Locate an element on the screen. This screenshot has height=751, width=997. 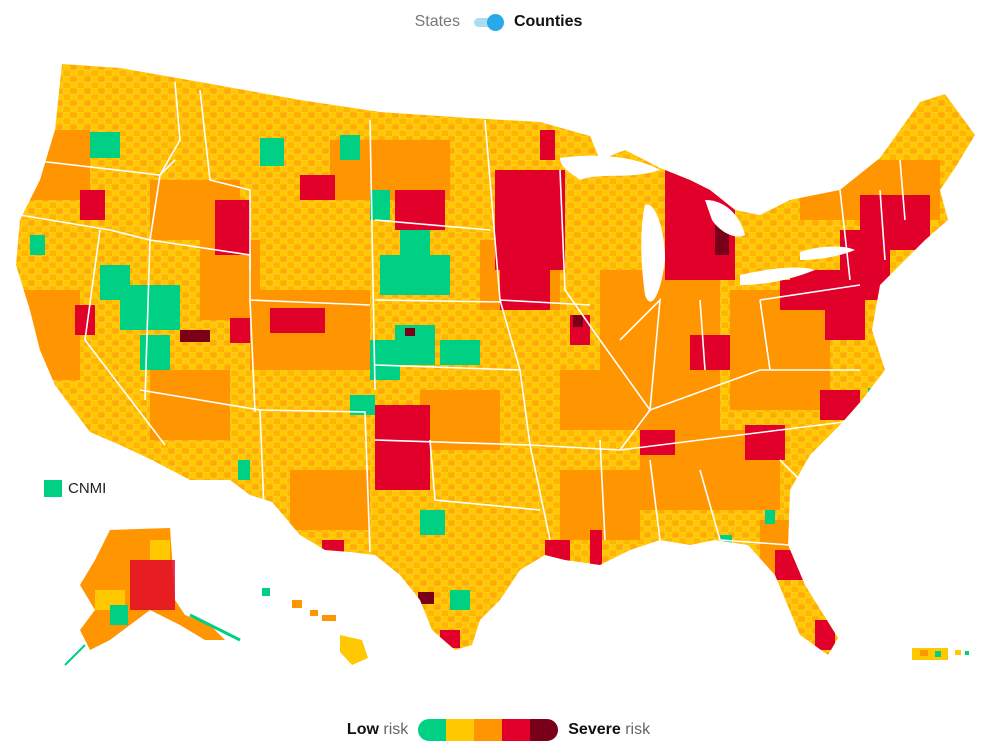
cnmi-marker: CNMI is located at coordinates (75, 488).